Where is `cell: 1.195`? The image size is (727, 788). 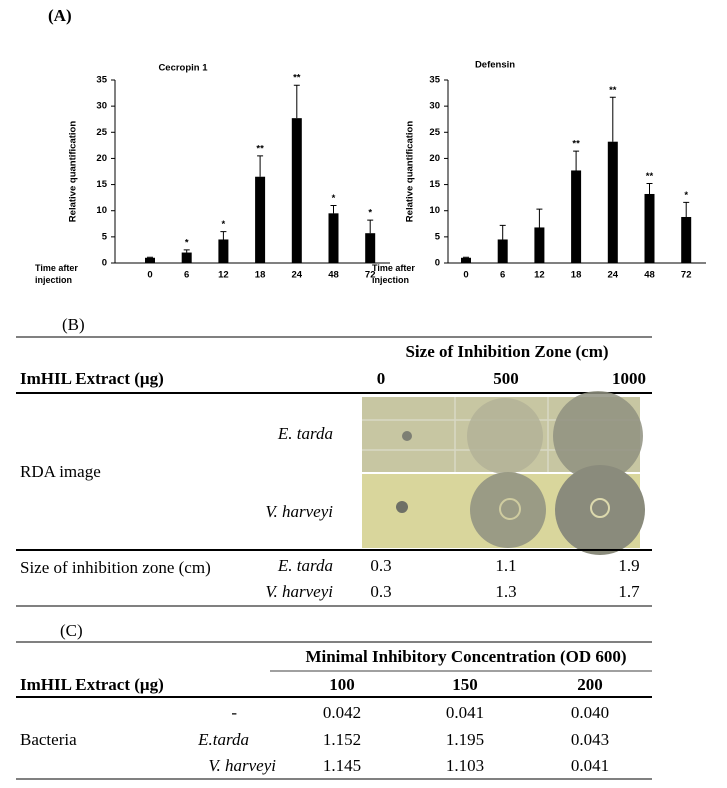 cell: 1.195 is located at coordinates (465, 739).